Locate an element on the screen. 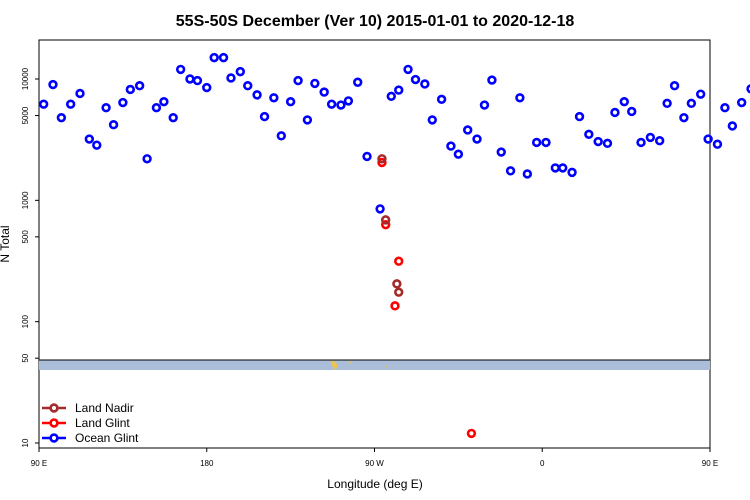  y-tick: 10000 is located at coordinates (30, 78).